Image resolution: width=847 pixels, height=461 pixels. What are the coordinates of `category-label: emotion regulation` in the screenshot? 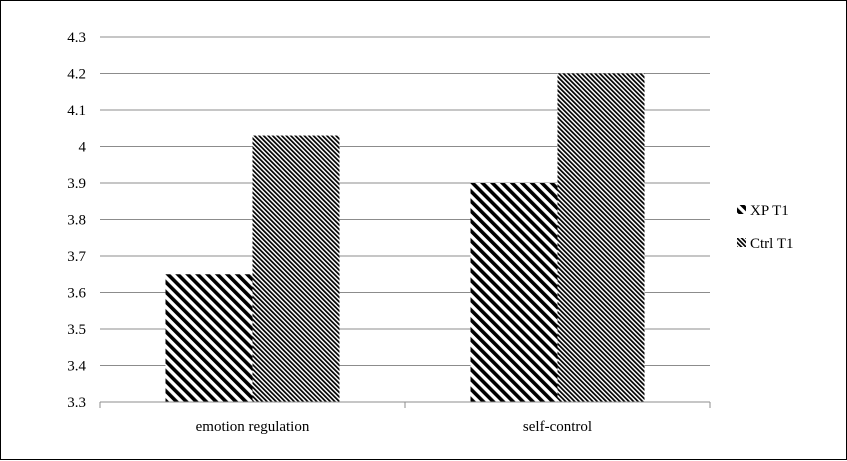 It's located at (253, 427).